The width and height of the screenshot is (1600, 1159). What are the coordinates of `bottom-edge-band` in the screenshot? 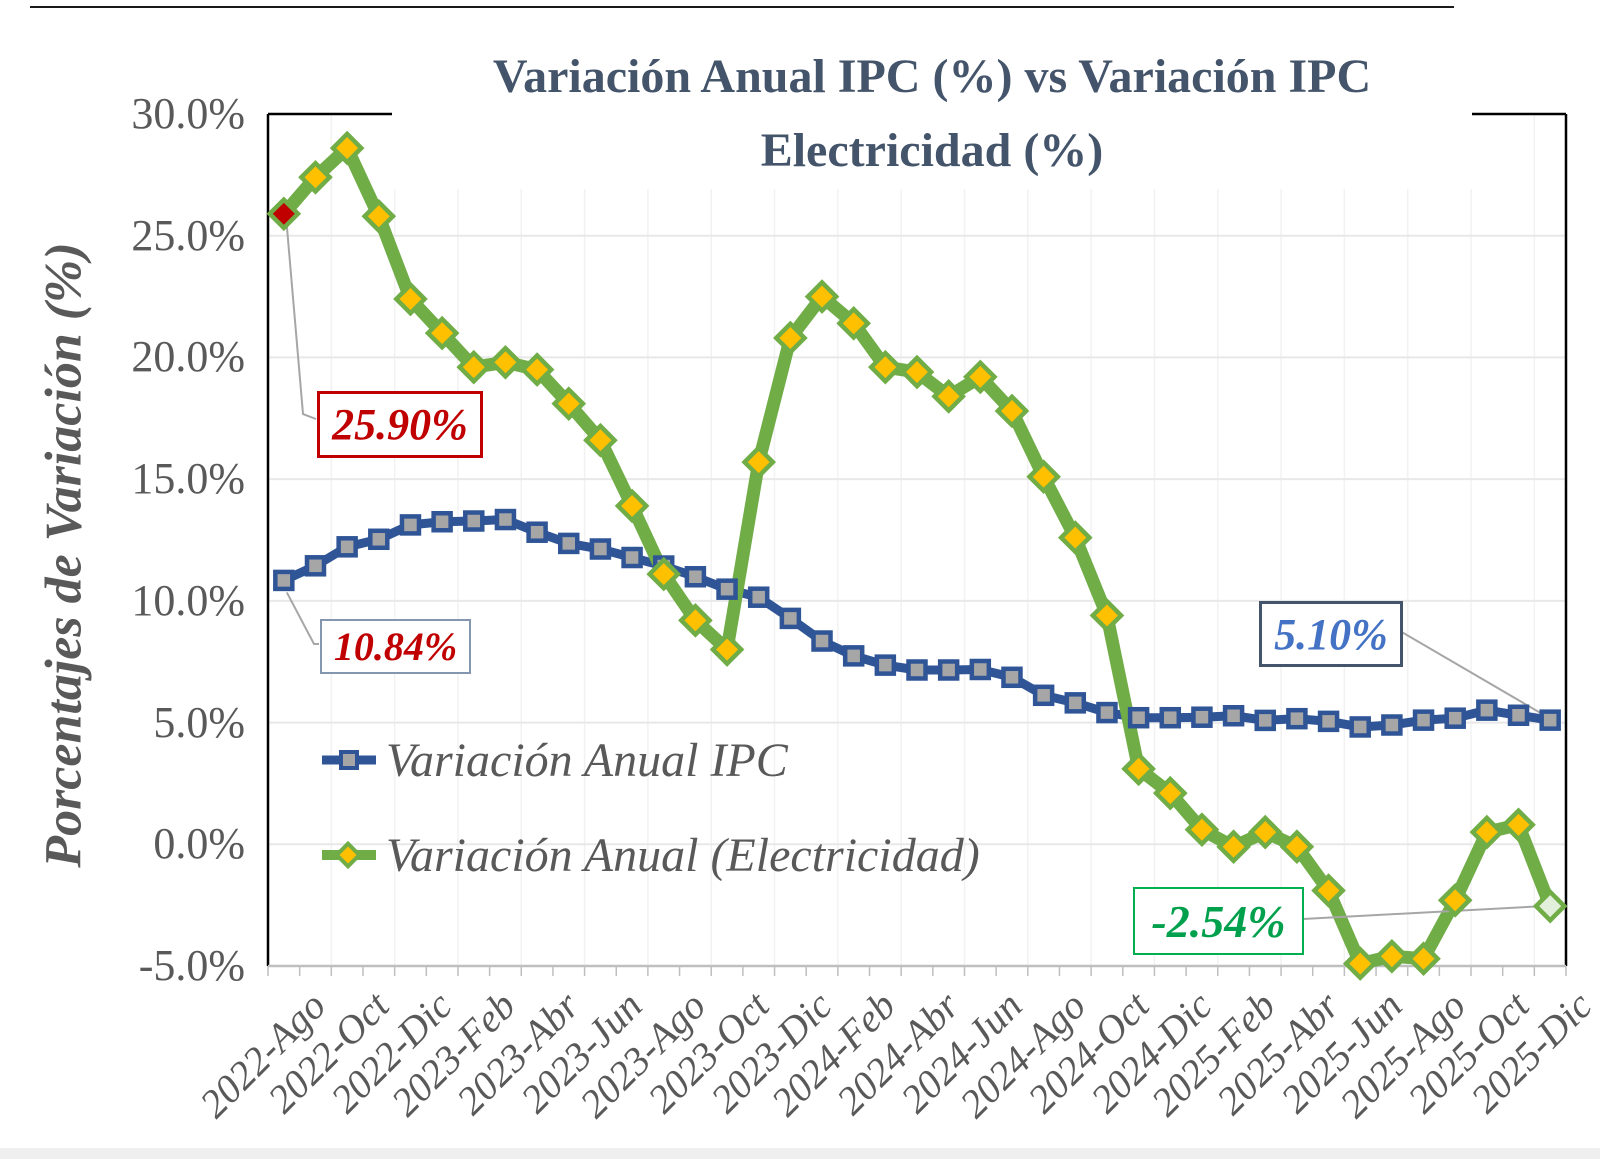 It's located at (800, 1153).